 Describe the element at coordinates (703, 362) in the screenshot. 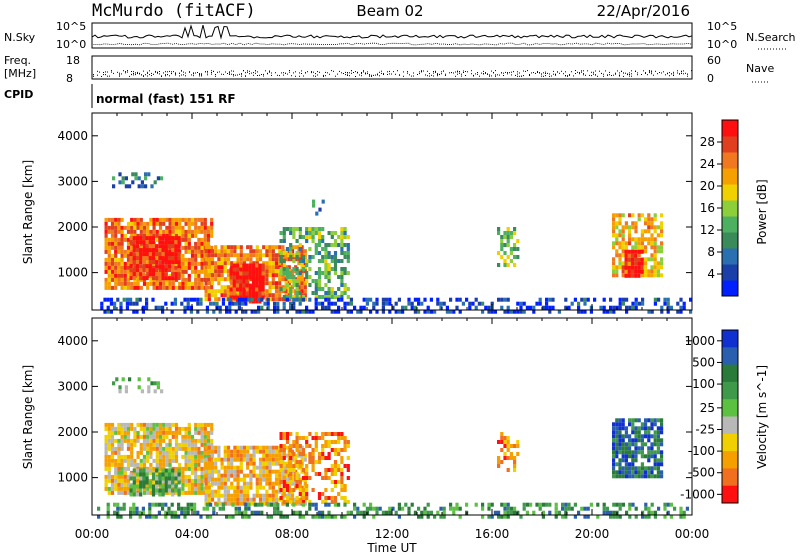

I see `colorbar-tick-label: 500` at that location.